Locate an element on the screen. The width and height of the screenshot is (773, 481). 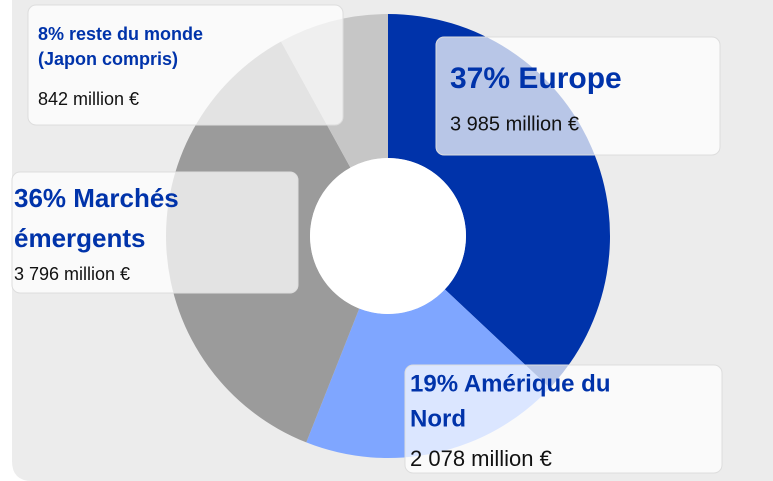
slice-label: 36% Marchés is located at coordinates (96, 198).